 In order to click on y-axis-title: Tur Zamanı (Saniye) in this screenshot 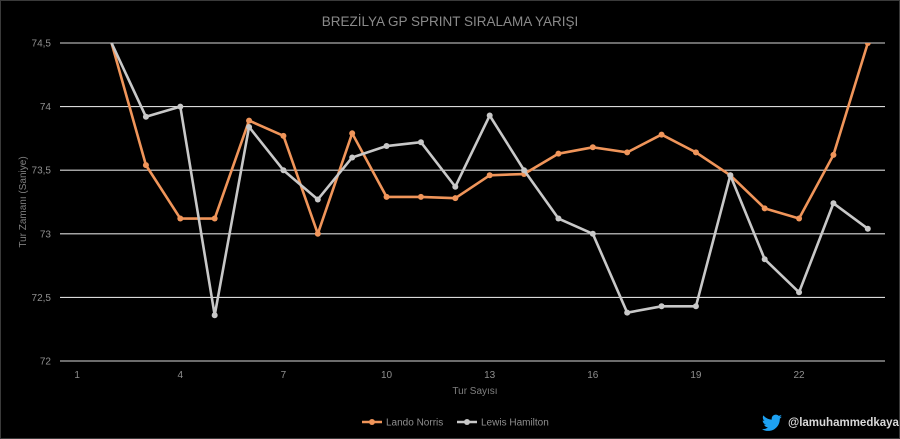, I will do `click(23, 201)`.